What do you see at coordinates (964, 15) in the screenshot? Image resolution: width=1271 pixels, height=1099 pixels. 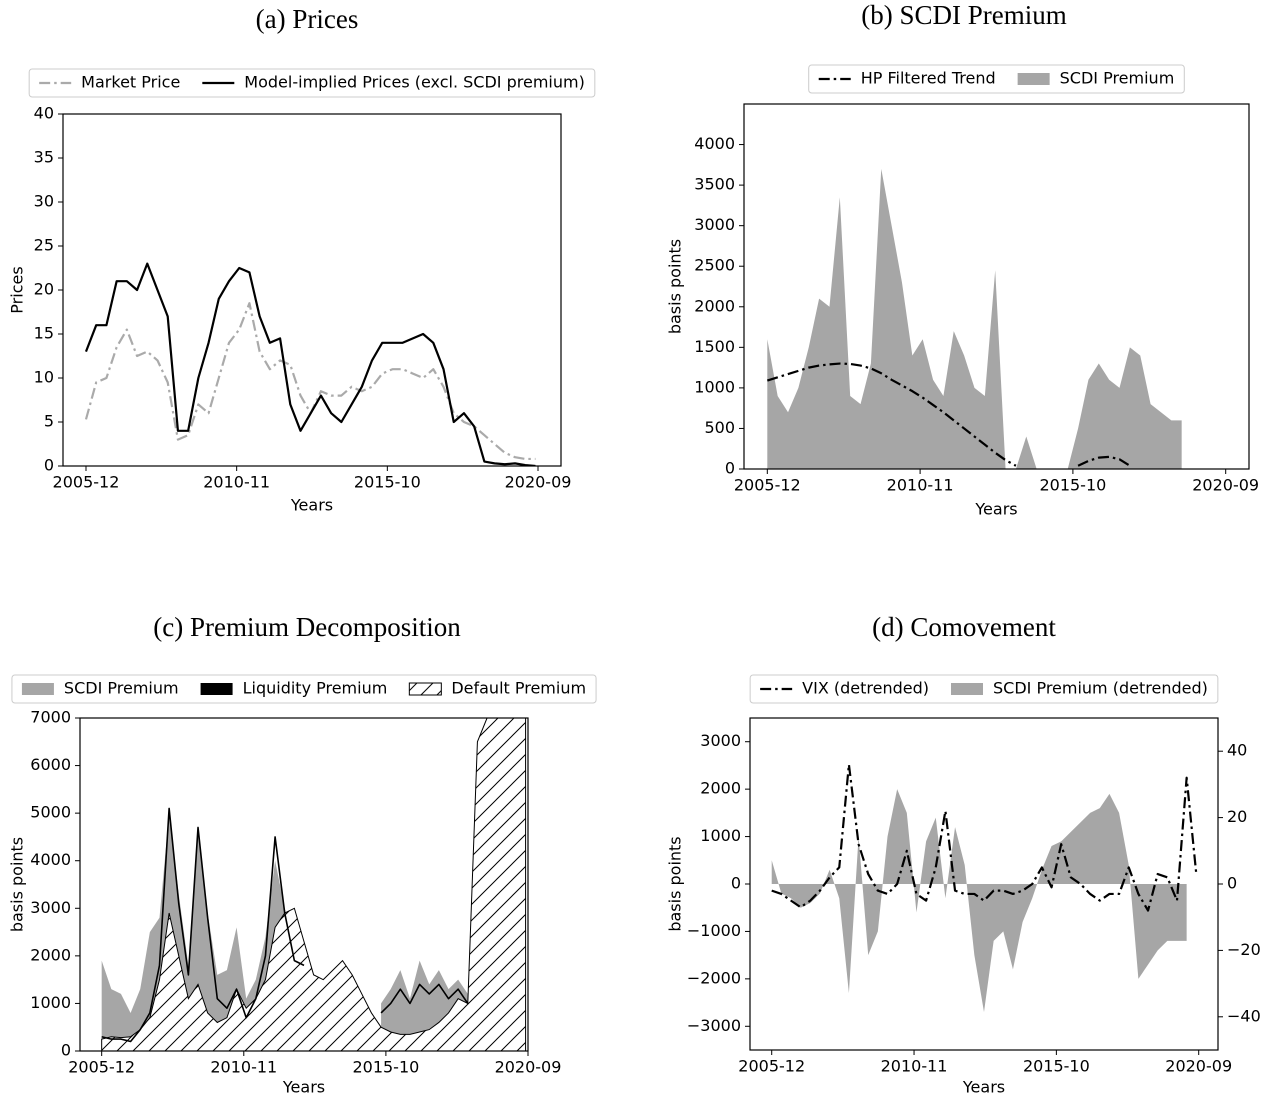 I see `chart-title: (b) SCDI Premium` at bounding box center [964, 15].